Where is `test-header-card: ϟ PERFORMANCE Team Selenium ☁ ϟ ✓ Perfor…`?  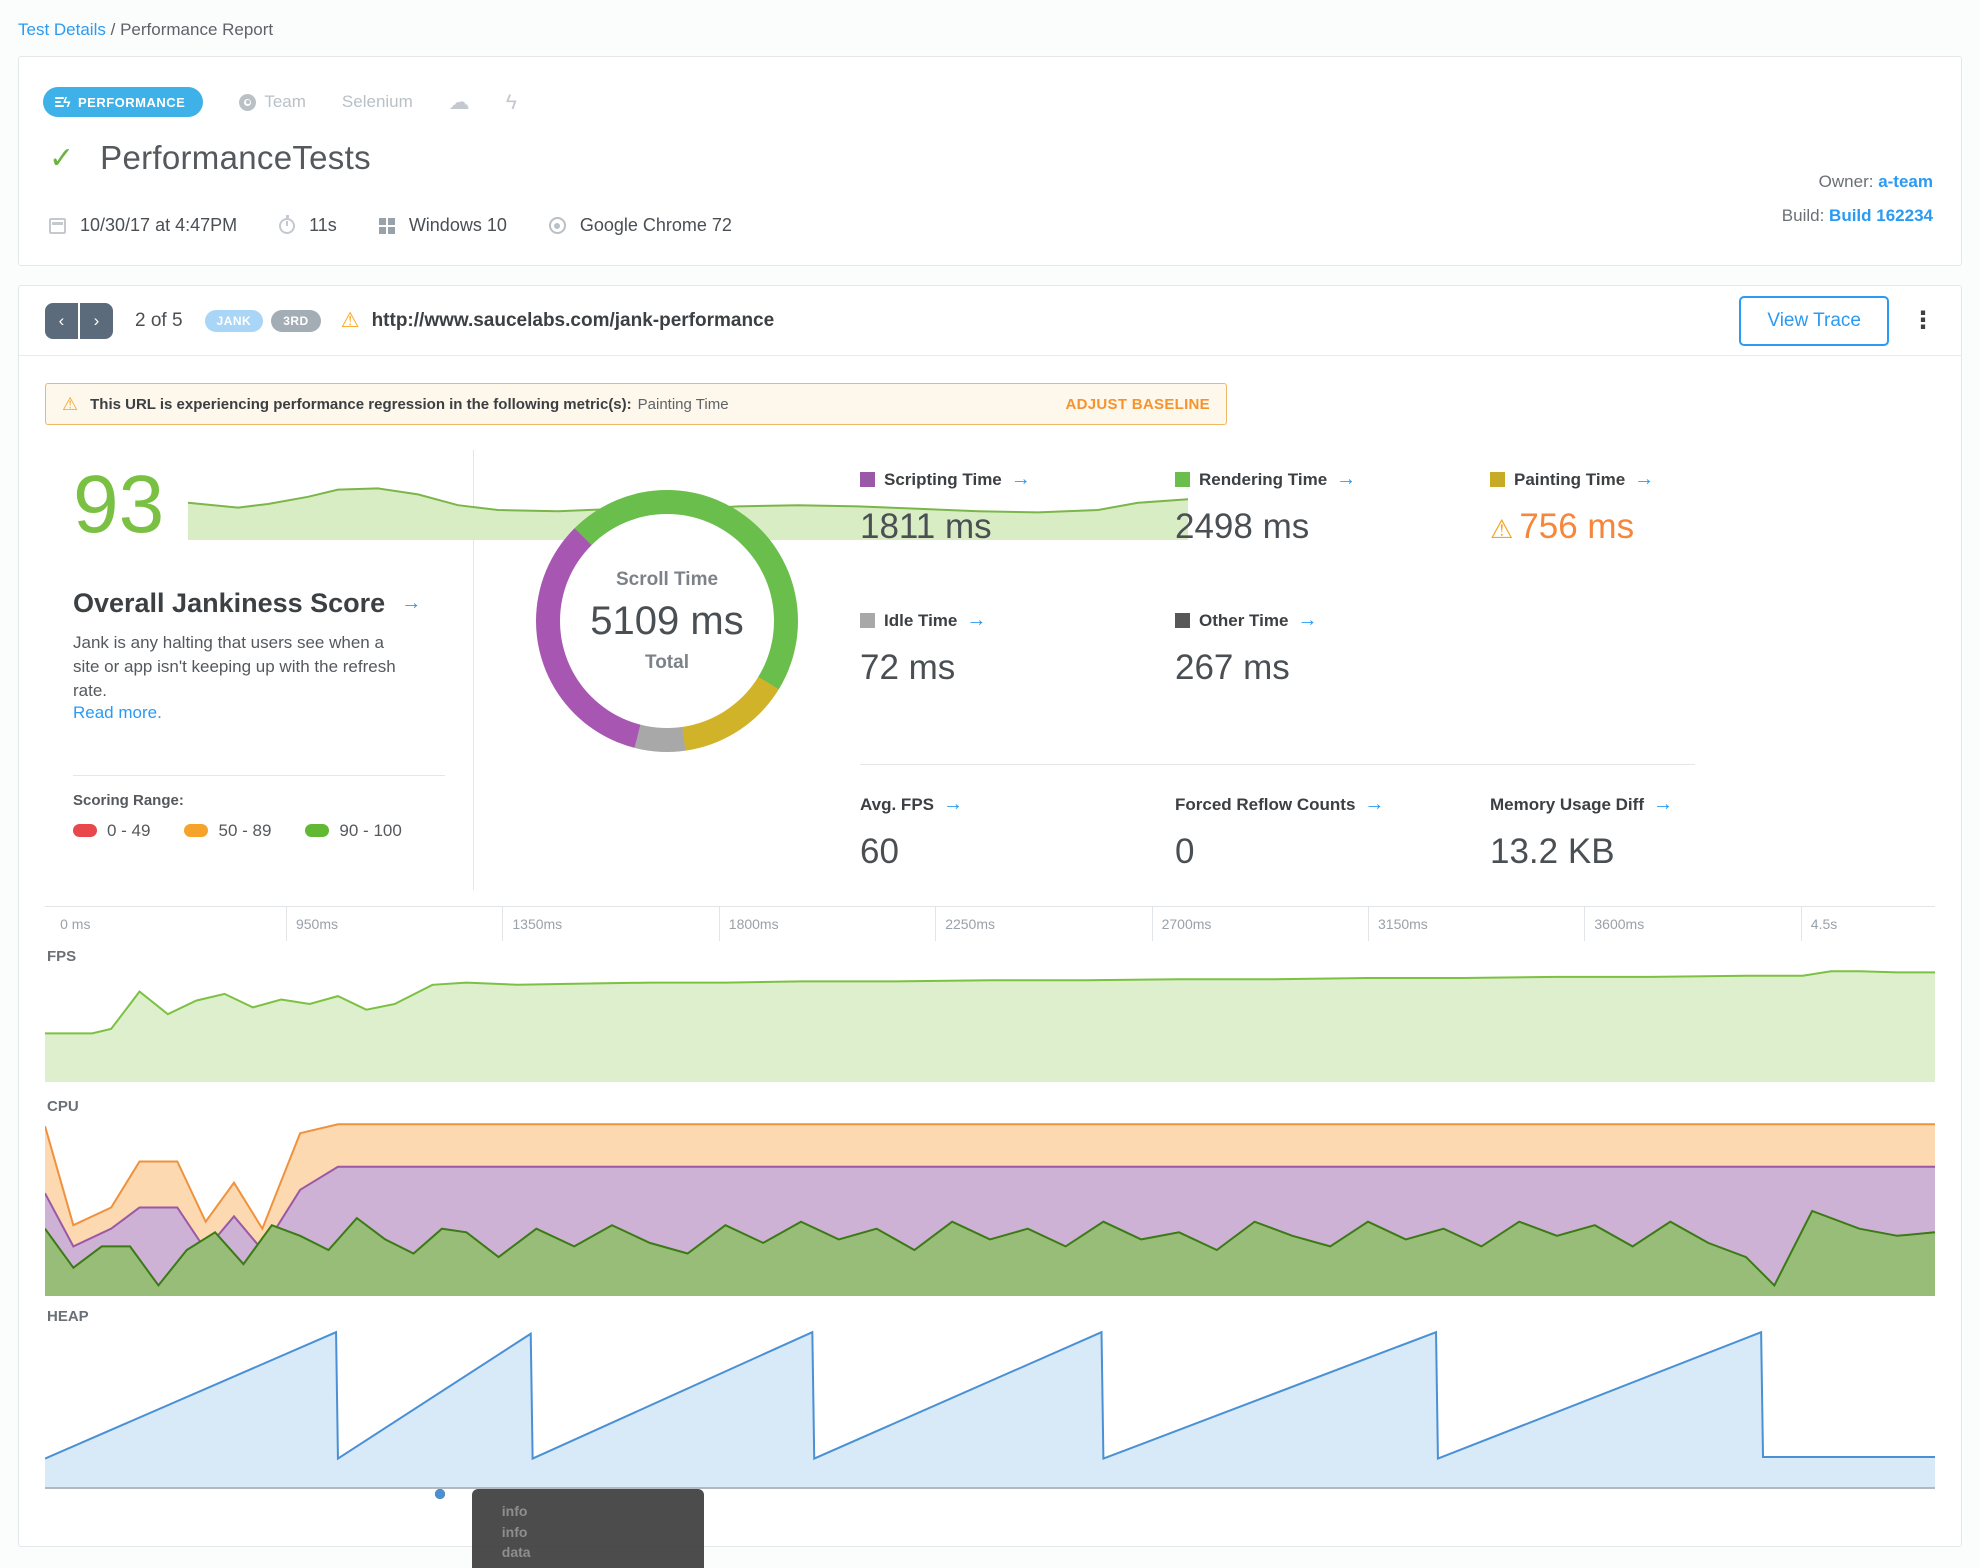 test-header-card: ϟ PERFORMANCE Team Selenium ☁ ϟ ✓ Perfor… is located at coordinates (990, 161).